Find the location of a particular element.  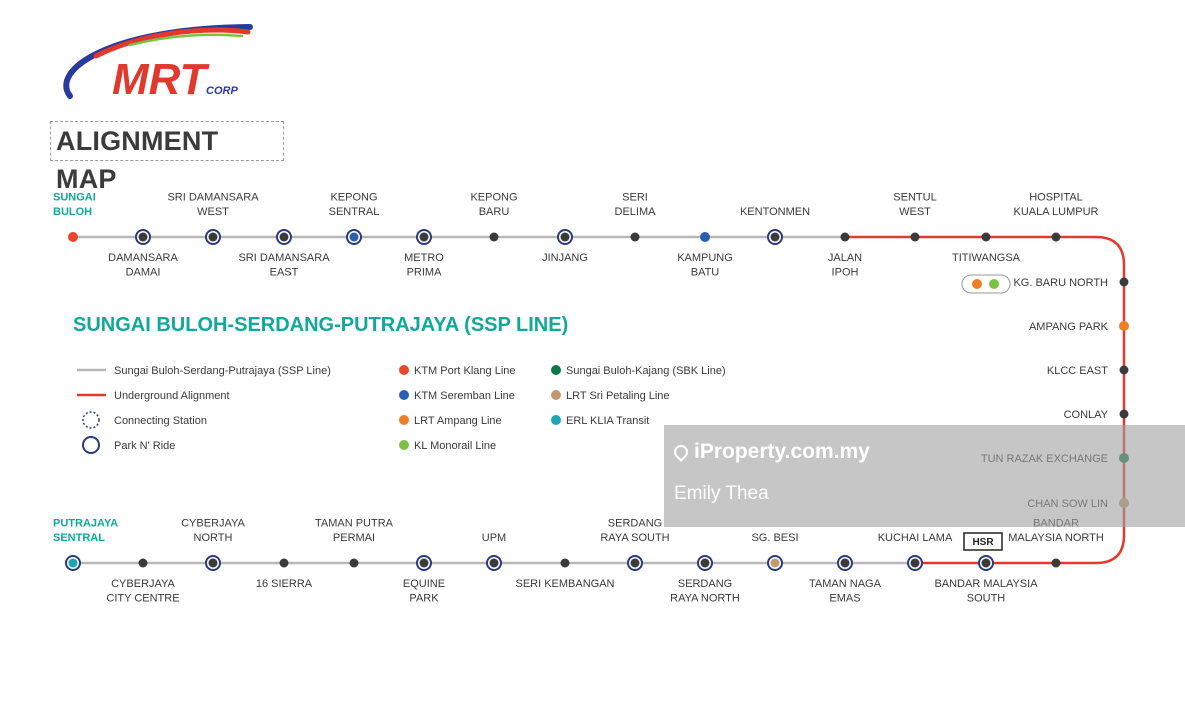

station-metro-prima: METRO PRIMA is located at coordinates (424, 254).